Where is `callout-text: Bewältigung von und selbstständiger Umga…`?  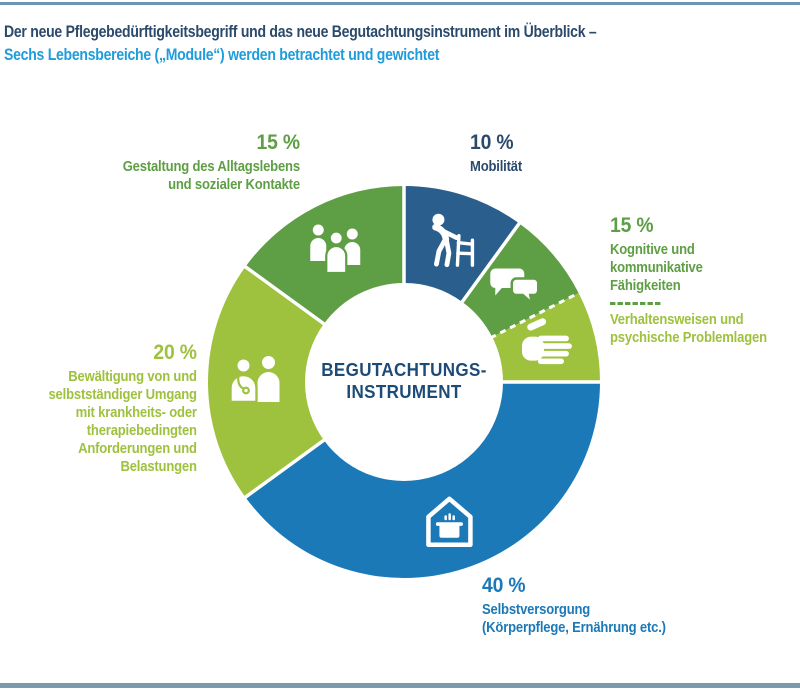 callout-text: Bewältigung von und selbstständiger Umga… is located at coordinates (123, 422).